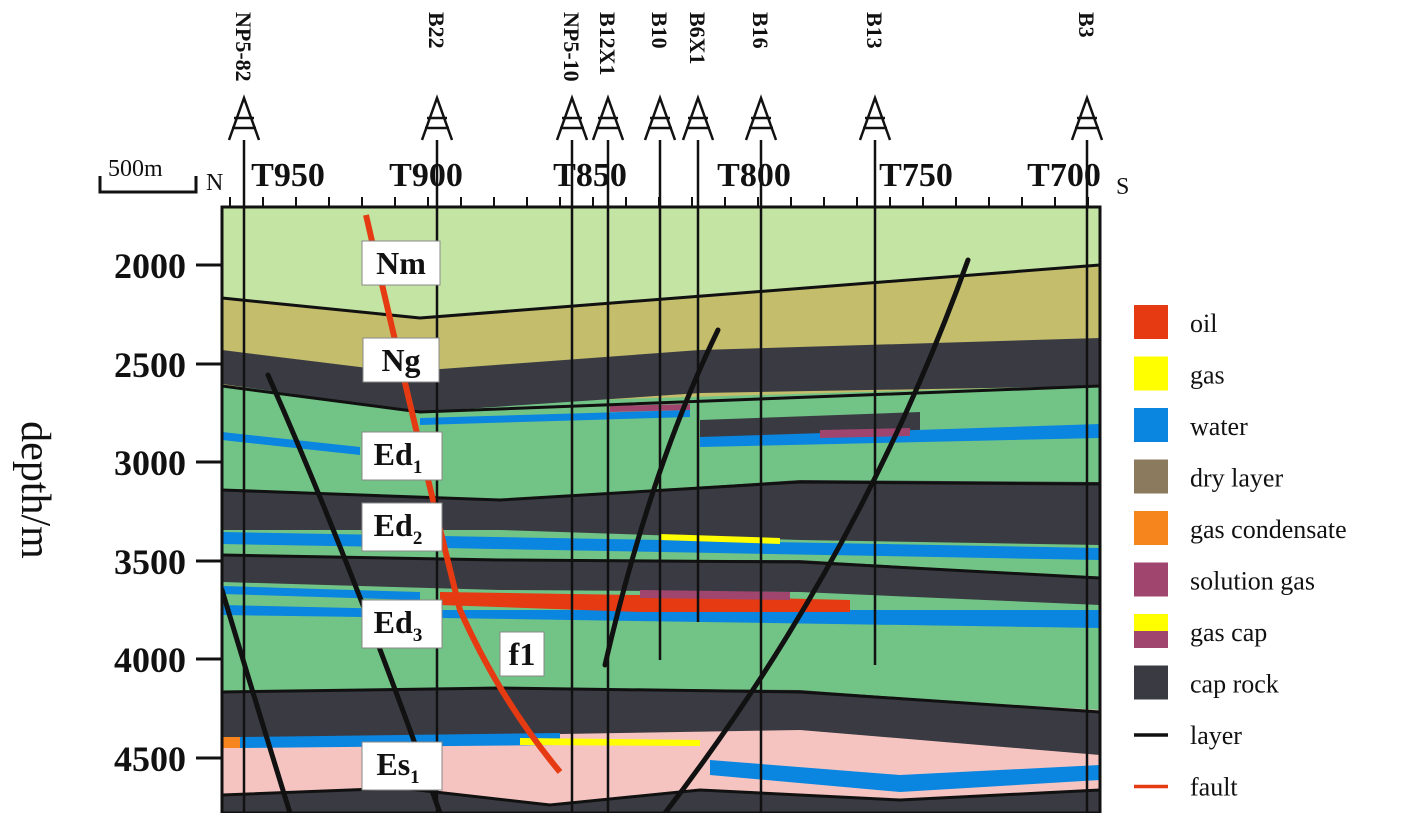 The height and width of the screenshot is (818, 1412). Describe the element at coordinates (1207, 375) in the screenshot. I see `legend-label: gas` at that location.